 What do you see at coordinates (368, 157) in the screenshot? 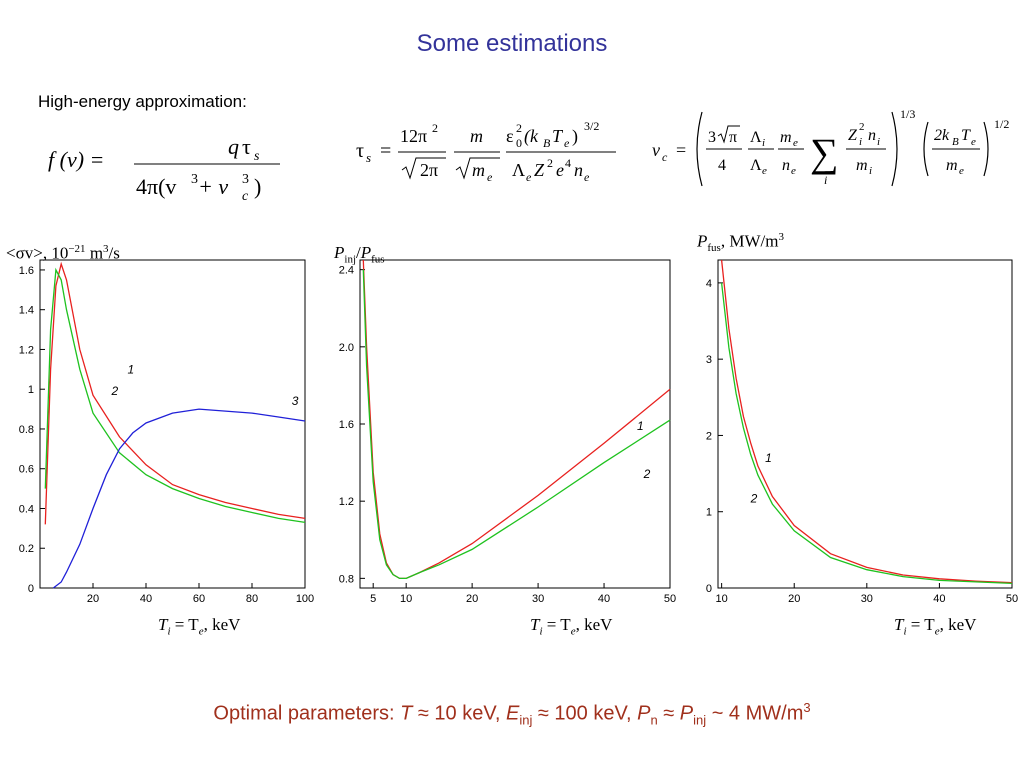
I see `tau-lhs-sub: s` at bounding box center [368, 157].